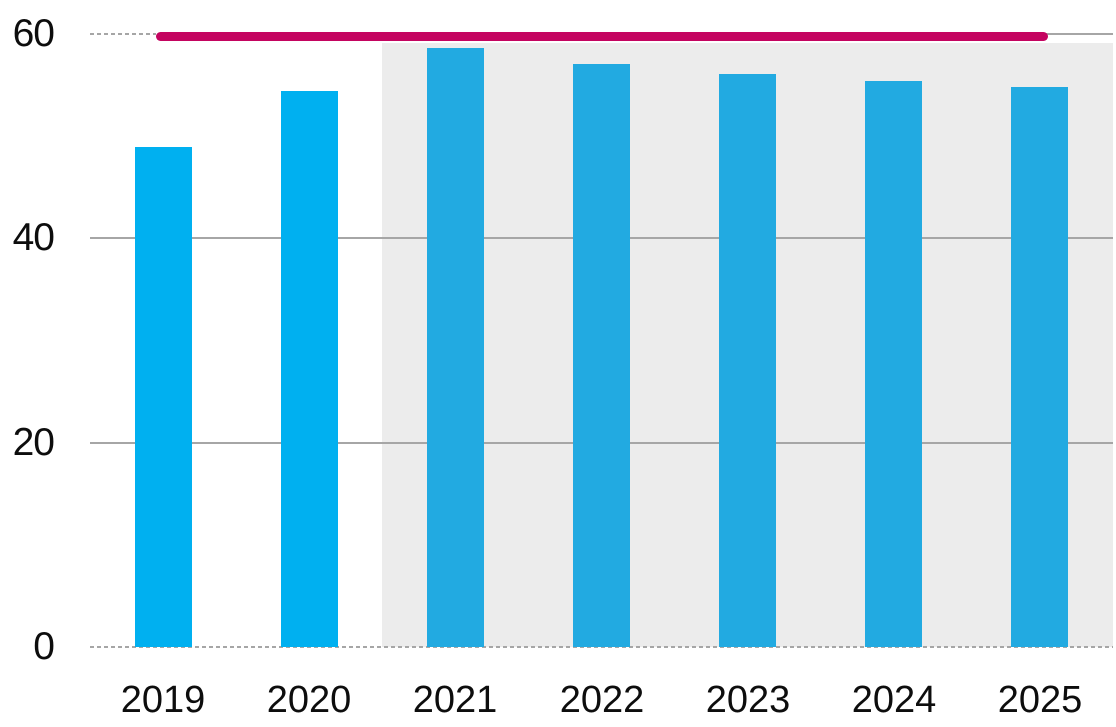 The image size is (1116, 727). What do you see at coordinates (893, 364) in the screenshot?
I see `bar-2024` at bounding box center [893, 364].